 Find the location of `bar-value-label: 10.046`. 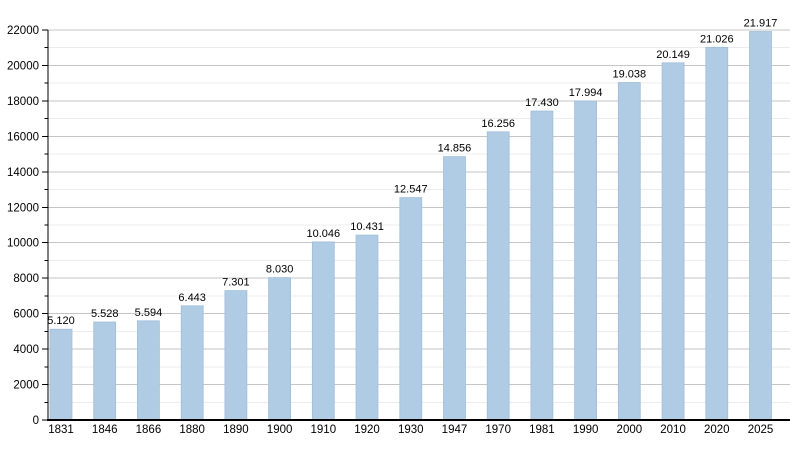

bar-value-label: 10.046 is located at coordinates (323, 234).